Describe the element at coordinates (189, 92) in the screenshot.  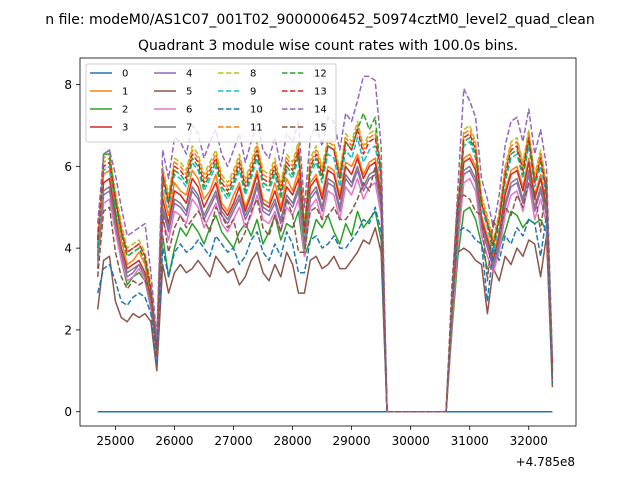
I see `legend-label-5: 5` at that location.